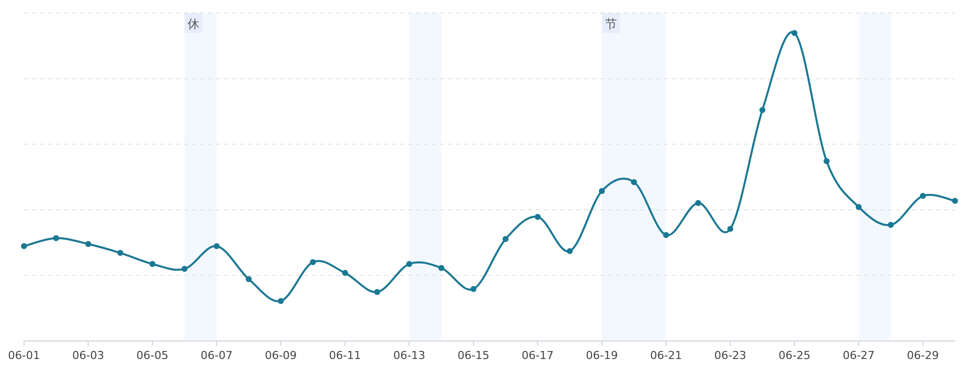 The height and width of the screenshot is (368, 970). Describe the element at coordinates (409, 355) in the screenshot. I see `x-tick-label: 06-13` at that location.